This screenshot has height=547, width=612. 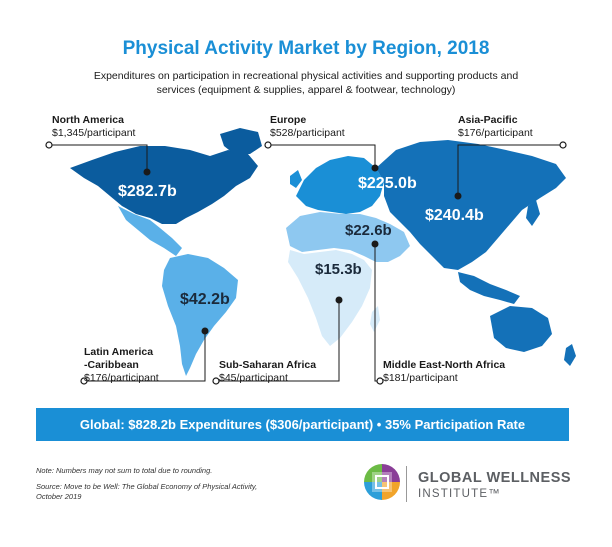 I want to click on europe-per-participant: $528/participant, so click(x=307, y=133).